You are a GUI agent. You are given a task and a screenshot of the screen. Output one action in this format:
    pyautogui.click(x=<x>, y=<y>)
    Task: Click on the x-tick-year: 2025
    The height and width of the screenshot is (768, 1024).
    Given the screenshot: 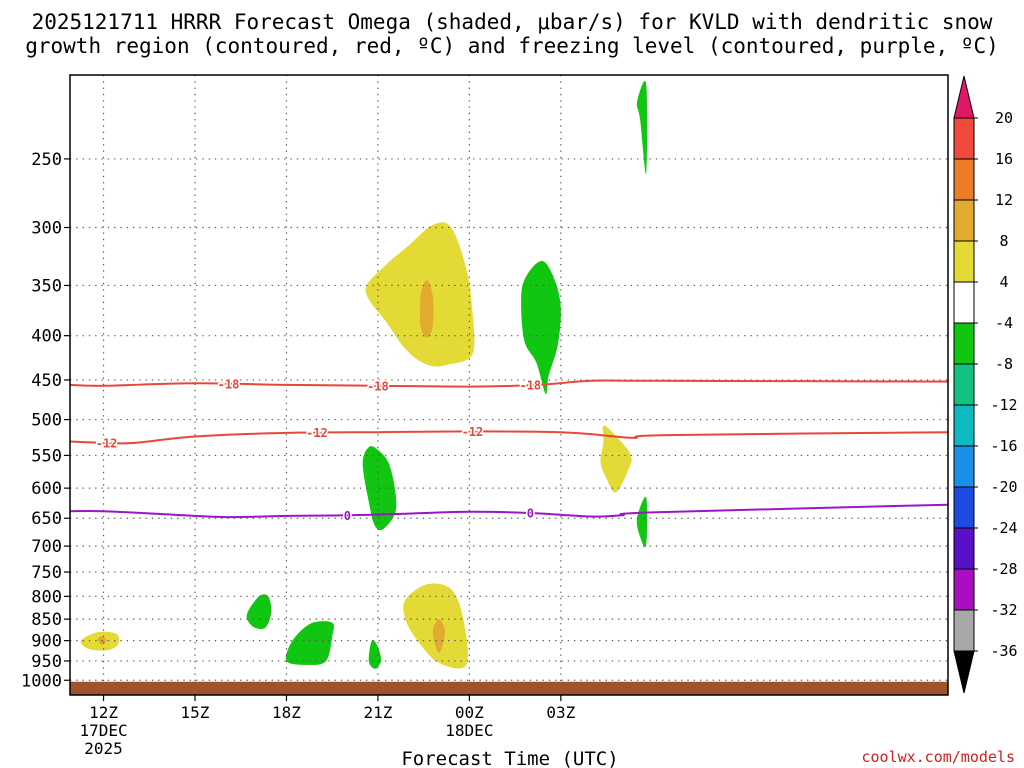 What is the action you would take?
    pyautogui.click(x=103, y=748)
    